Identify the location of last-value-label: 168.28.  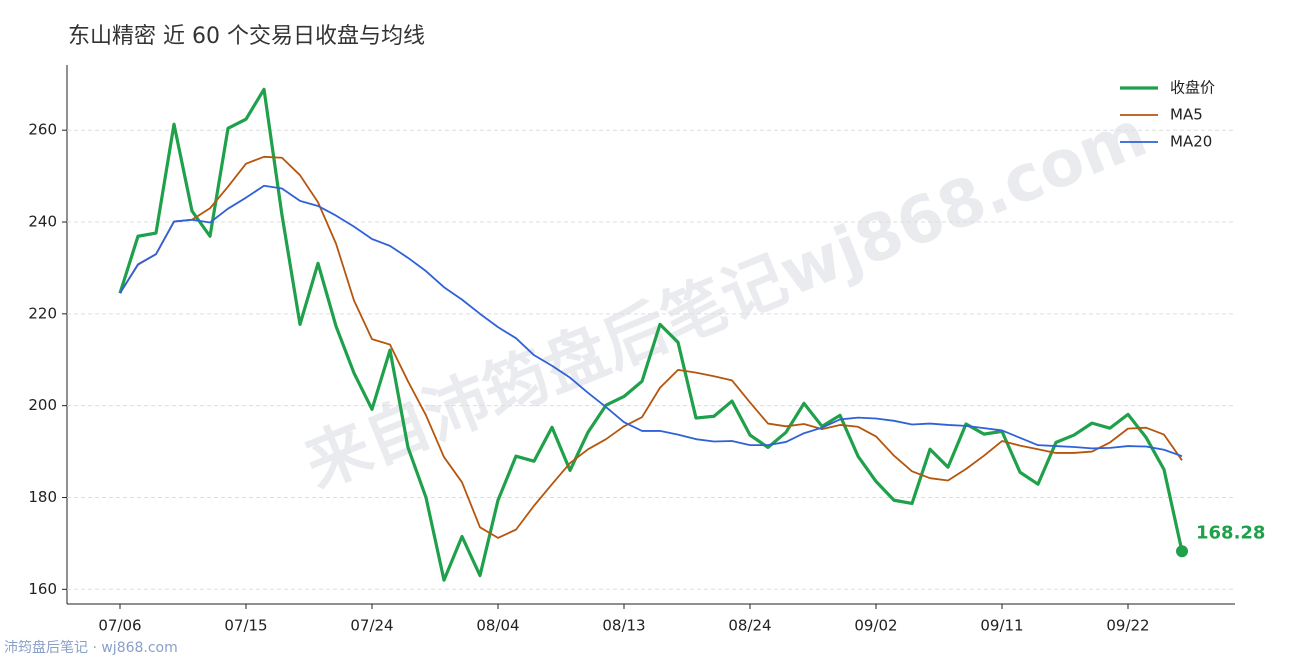
(1230, 532).